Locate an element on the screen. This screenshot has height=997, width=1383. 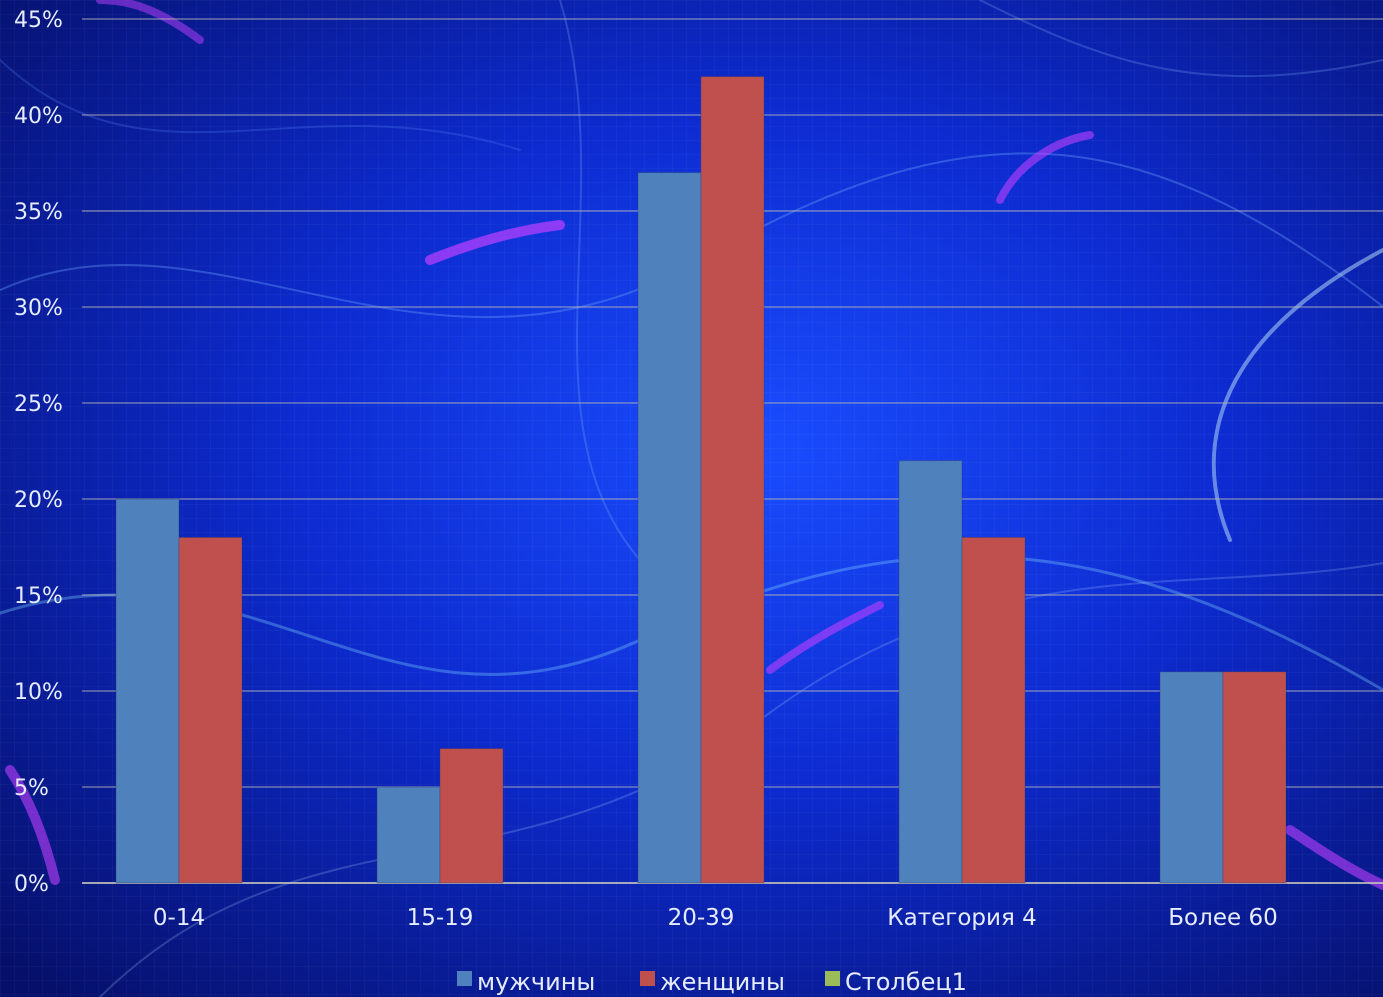
y-tick-label: 30% is located at coordinates (38, 308).